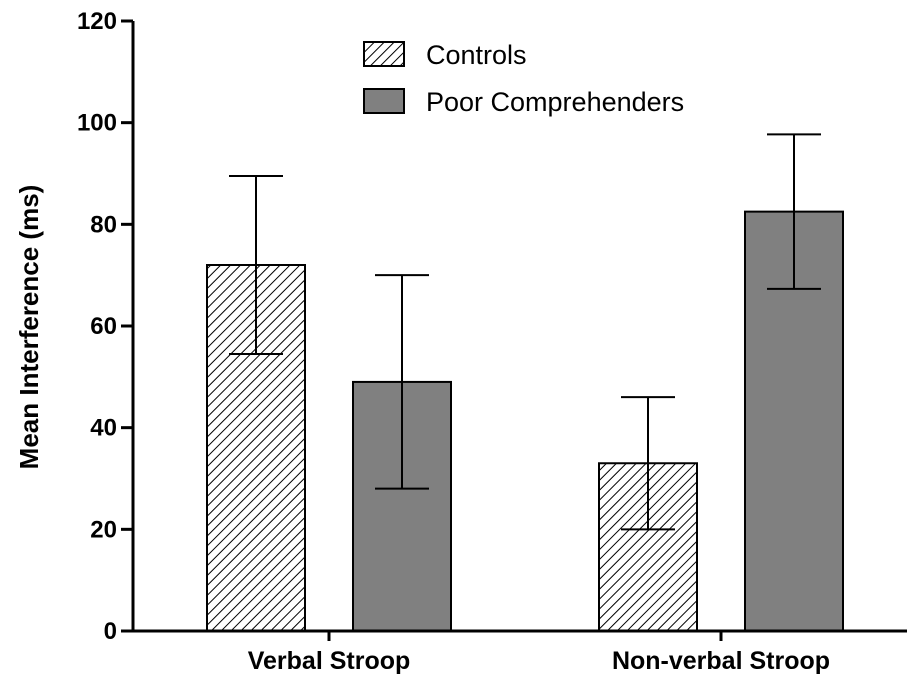 Image resolution: width=909 pixels, height=675 pixels. Describe the element at coordinates (329, 661) in the screenshot. I see `x-category-label: Verbal Stroop` at that location.